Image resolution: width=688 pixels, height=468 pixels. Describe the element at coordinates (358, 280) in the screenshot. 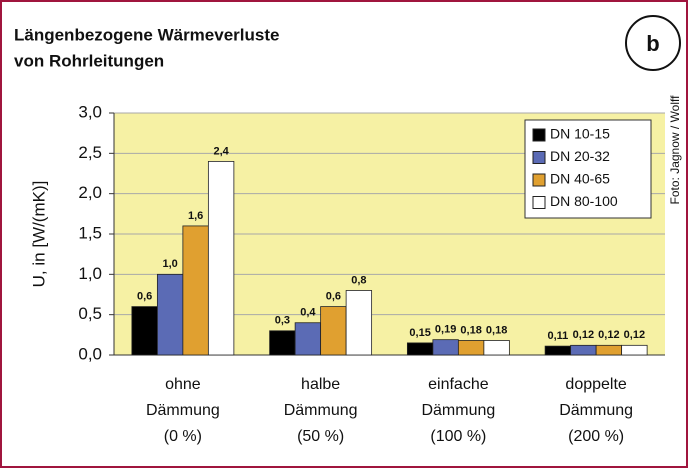

I see `value-label: 0,8` at that location.